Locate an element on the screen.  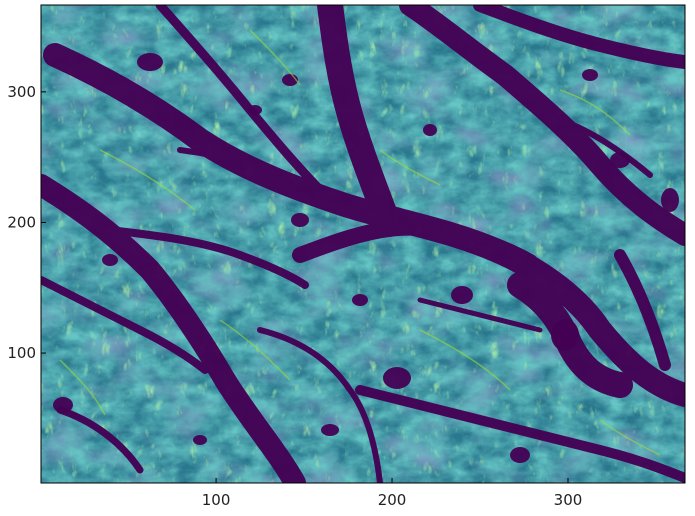
y-axis: 100 200 300 is located at coordinates (26, 222).